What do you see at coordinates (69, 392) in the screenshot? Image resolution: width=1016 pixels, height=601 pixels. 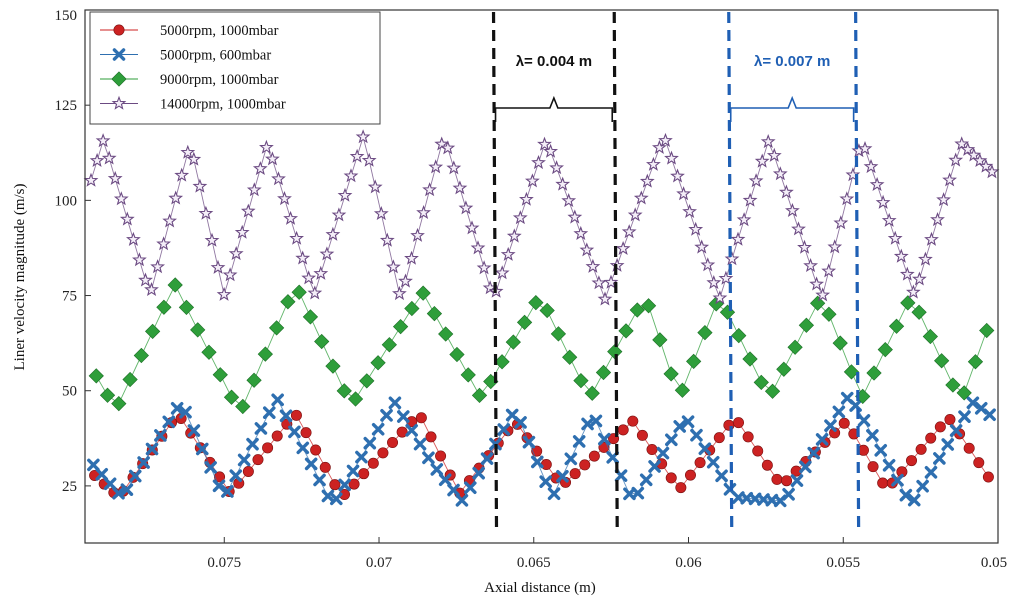 I see `y-tick-label: 50` at bounding box center [69, 392].